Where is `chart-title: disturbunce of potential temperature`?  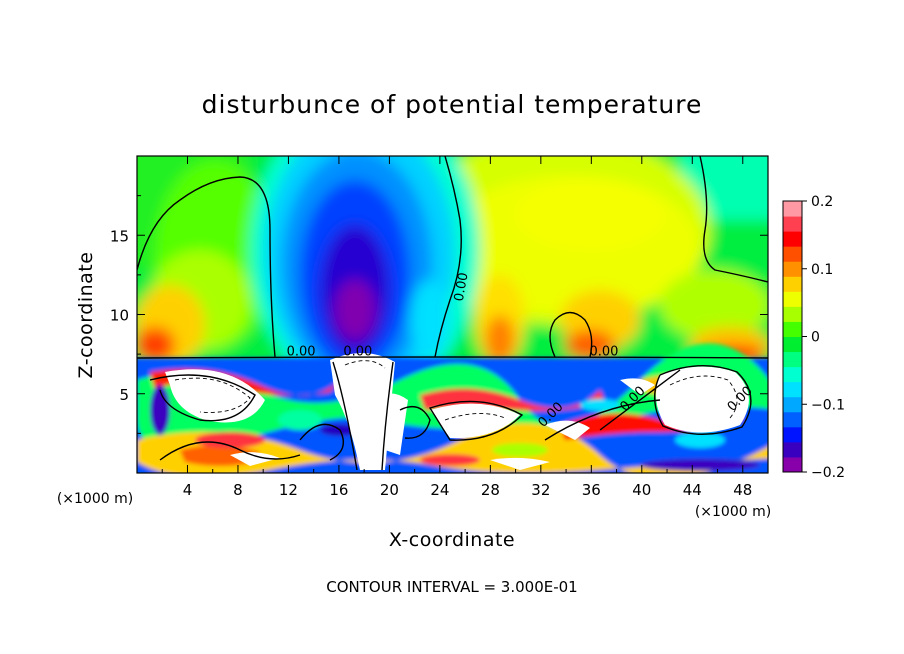
chart-title: disturbunce of potential temperature is located at coordinates (452, 104).